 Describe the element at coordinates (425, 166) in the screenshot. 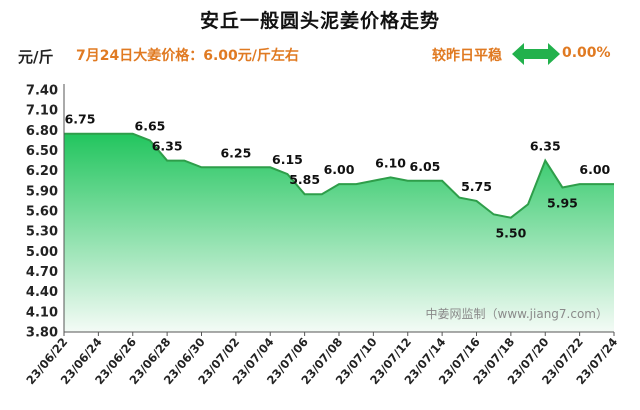

I see `data-label: 6.05` at that location.